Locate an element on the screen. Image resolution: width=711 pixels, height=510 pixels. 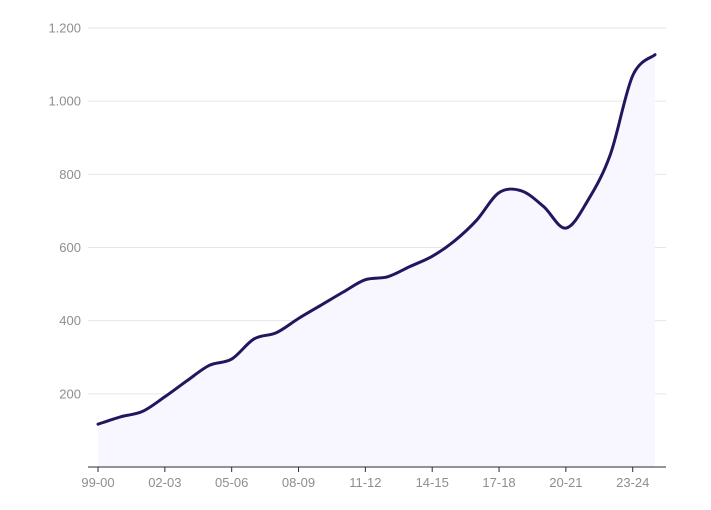
x-tick-label: 17-18 is located at coordinates (498, 482).